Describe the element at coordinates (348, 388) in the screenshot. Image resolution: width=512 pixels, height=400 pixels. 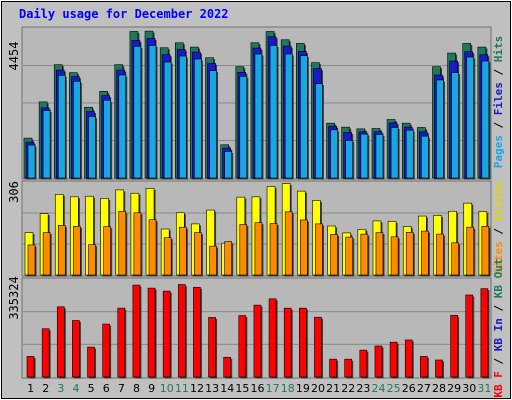
I see `day-label: 22` at that location.